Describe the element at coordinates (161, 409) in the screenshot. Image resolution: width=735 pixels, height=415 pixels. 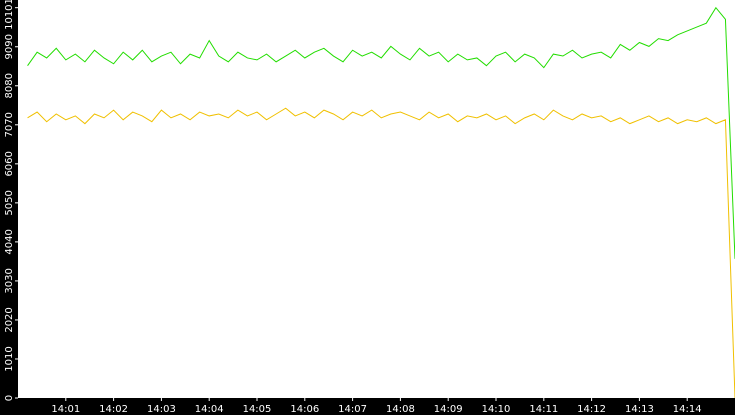
I see `x-tick-label: 14:03` at that location.